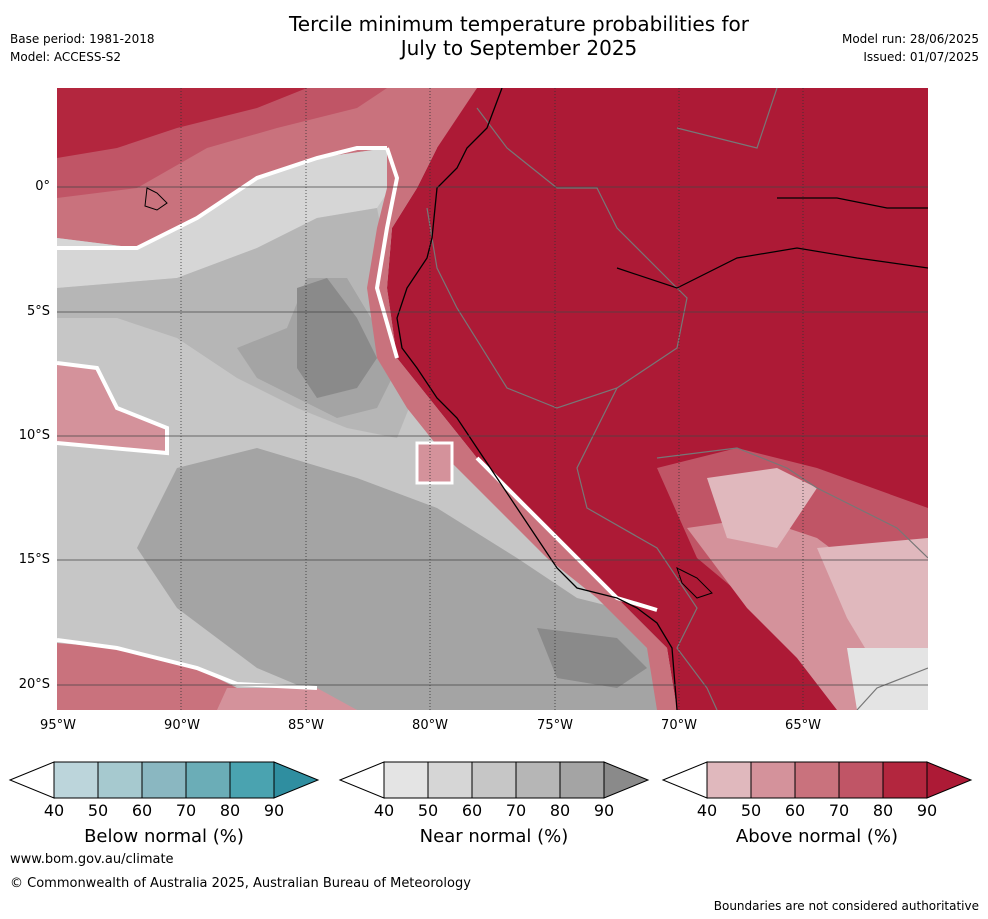 This screenshot has height=919, width=988. I want to click on border-southeast, so click(892, 688).